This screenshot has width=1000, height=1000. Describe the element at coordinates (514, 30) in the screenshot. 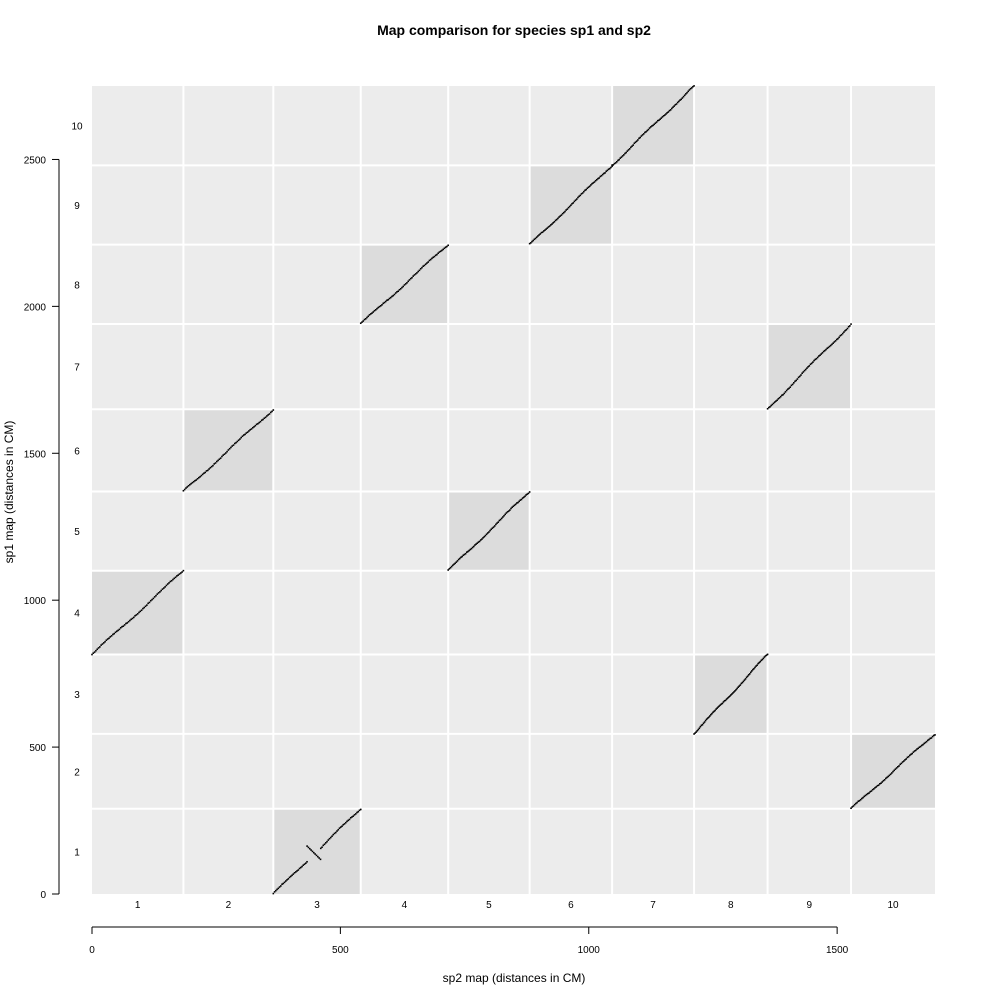

I see `chart-title: Map comparison for species sp1 and sp2` at that location.